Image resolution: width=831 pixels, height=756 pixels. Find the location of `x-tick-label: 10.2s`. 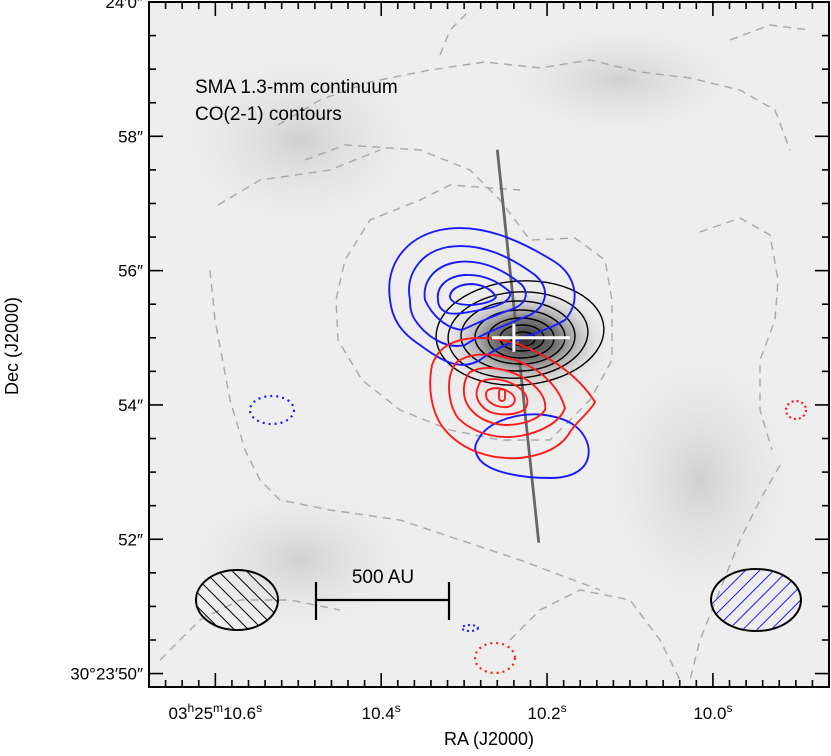

x-tick-label: 10.2s is located at coordinates (547, 712).